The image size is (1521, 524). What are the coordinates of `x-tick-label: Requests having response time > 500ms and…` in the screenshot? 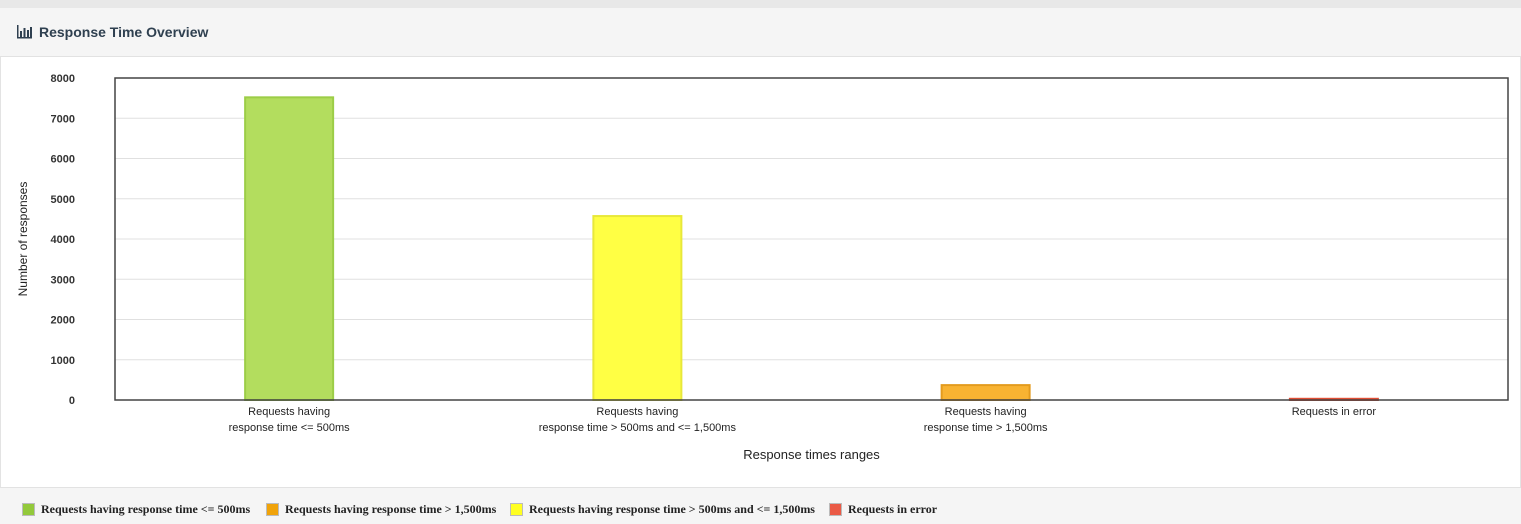 It's located at (638, 420).